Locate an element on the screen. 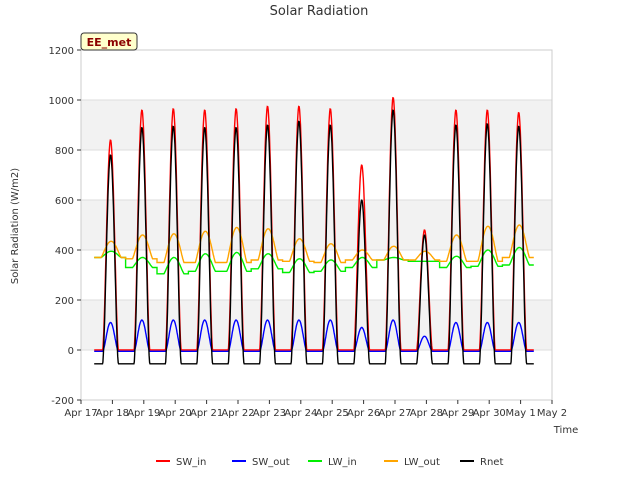 The height and width of the screenshot is (480, 640). x-tick-label: Apr 28 is located at coordinates (426, 413).